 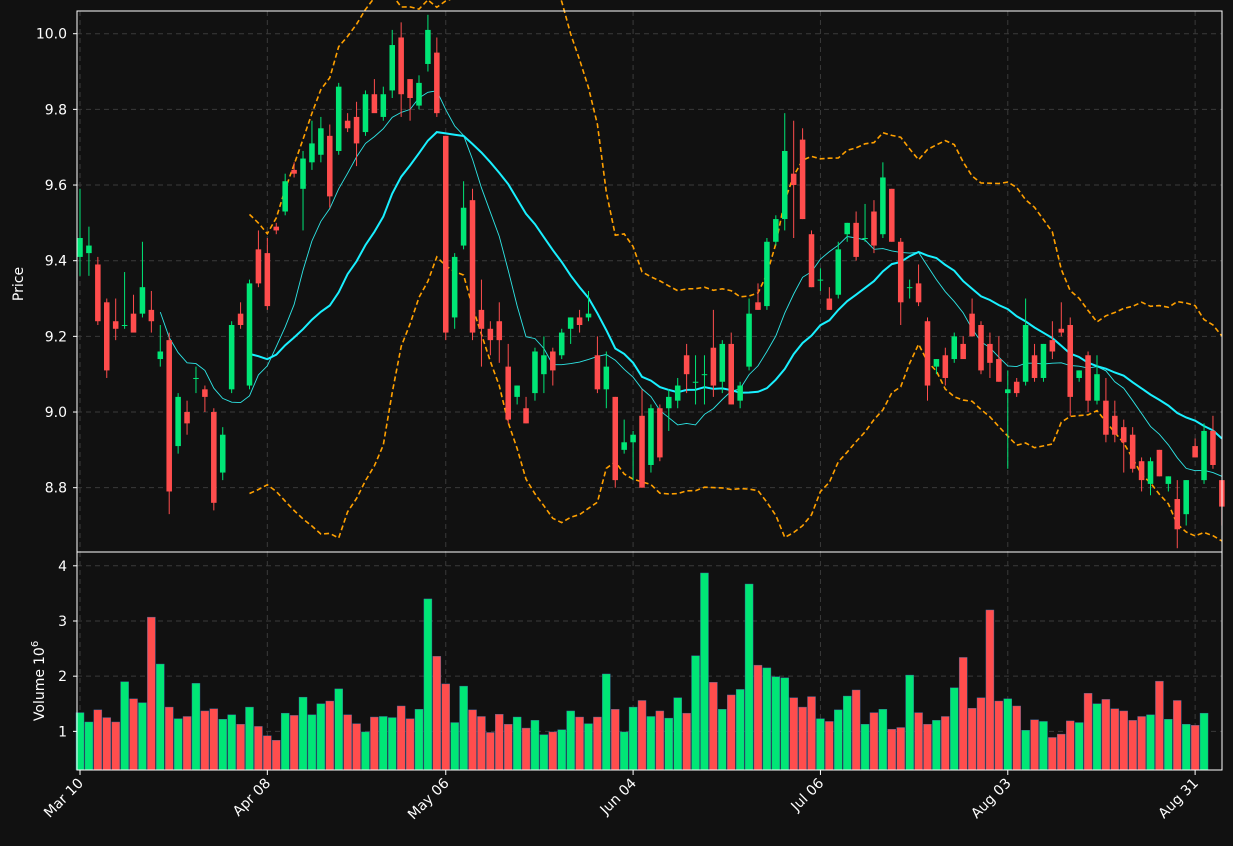 What do you see at coordinates (62, 732) in the screenshot?
I see `volume-tick-label: 1` at bounding box center [62, 732].